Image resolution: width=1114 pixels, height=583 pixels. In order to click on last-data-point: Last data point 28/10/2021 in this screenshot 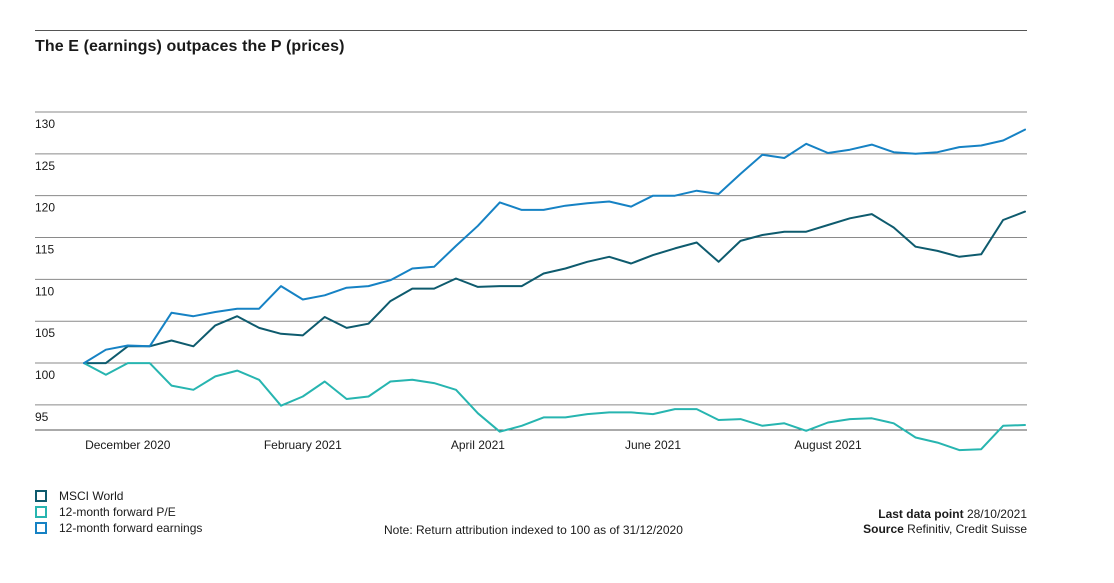, I will do `click(945, 514)`.